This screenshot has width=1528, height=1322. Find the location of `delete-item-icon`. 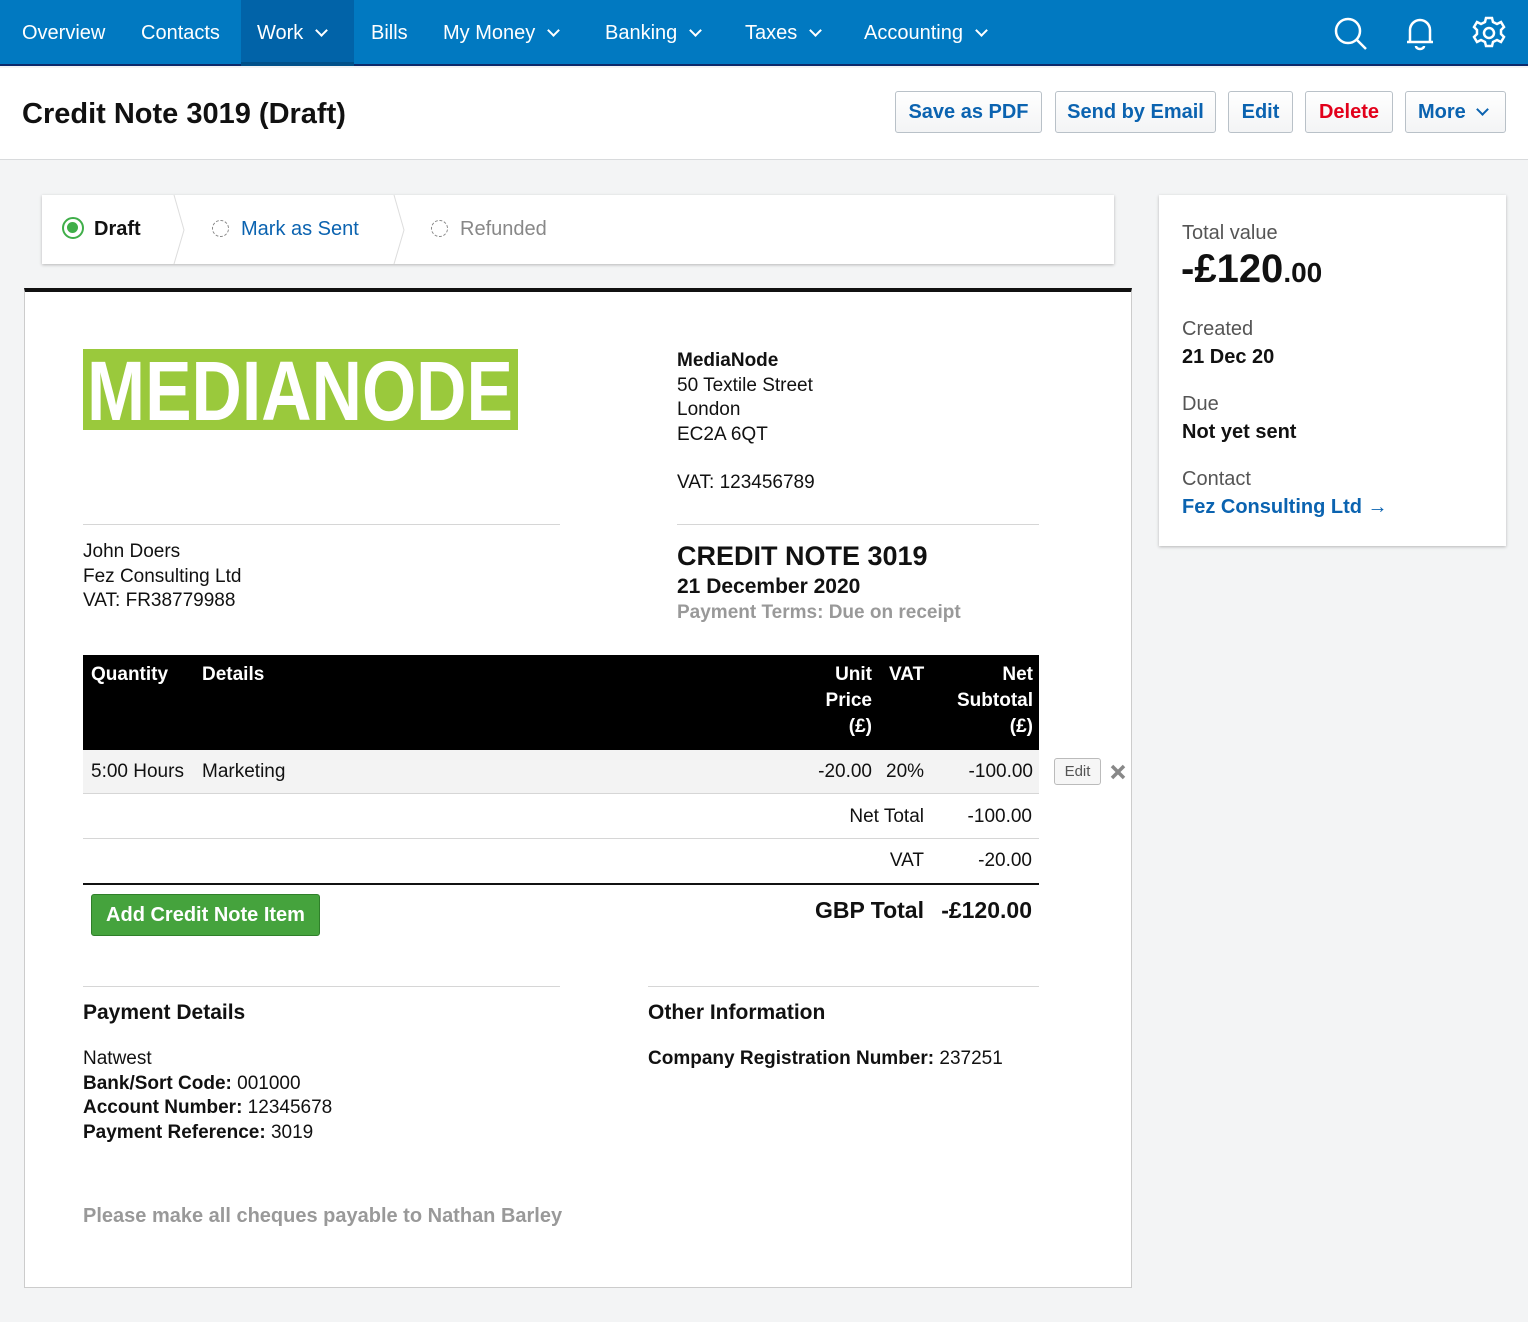

delete-item-icon is located at coordinates (1118, 772).